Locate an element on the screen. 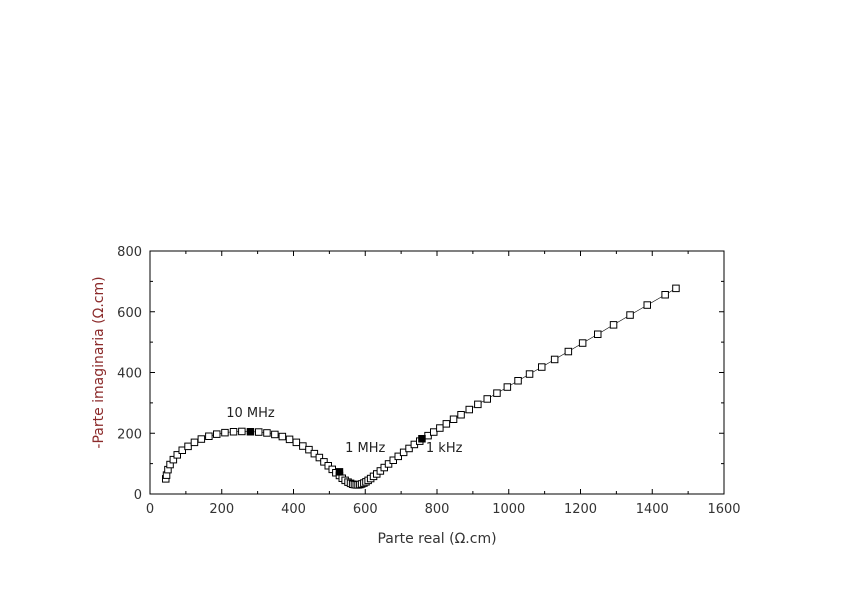 The height and width of the screenshot is (594, 841). y-tick-label: 800 is located at coordinates (129, 252).